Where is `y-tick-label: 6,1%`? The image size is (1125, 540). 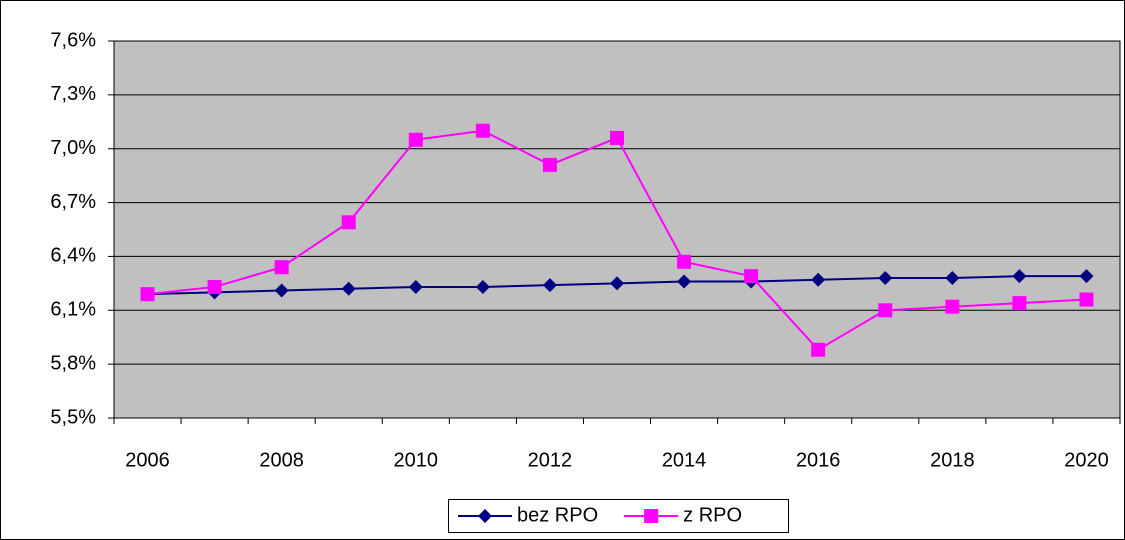
y-tick-label: 6,1% is located at coordinates (73, 310).